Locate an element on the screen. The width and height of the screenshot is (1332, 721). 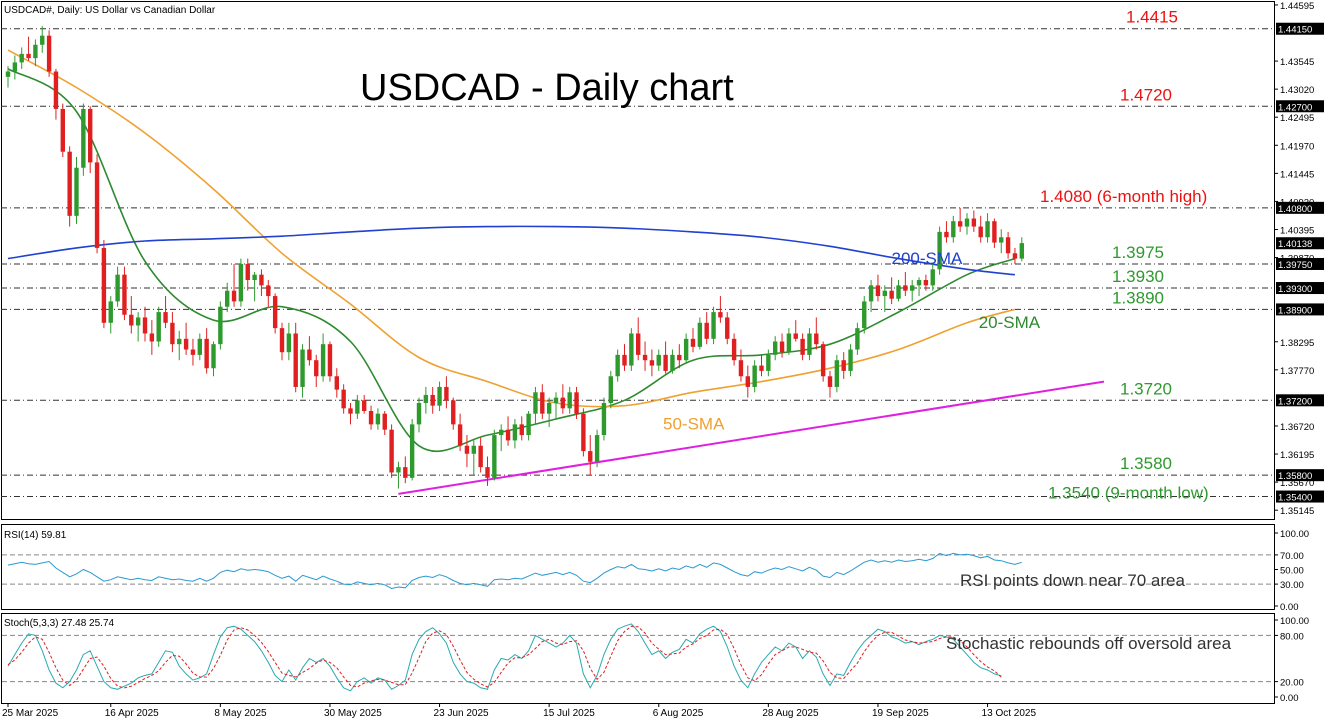
price-tick-label: 1.35145 is located at coordinates (1297, 511).